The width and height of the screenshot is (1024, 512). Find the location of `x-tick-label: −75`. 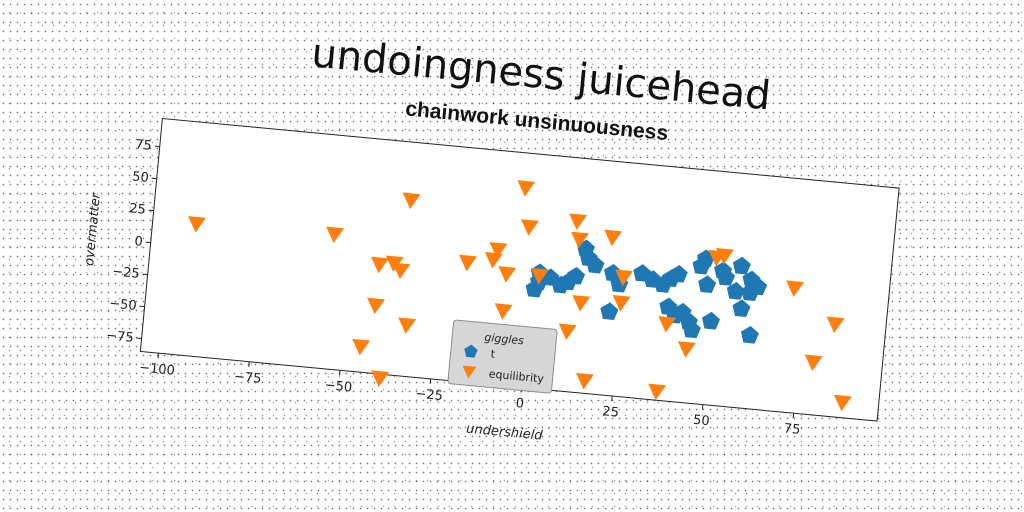

x-tick-label: −75 is located at coordinates (247, 378).